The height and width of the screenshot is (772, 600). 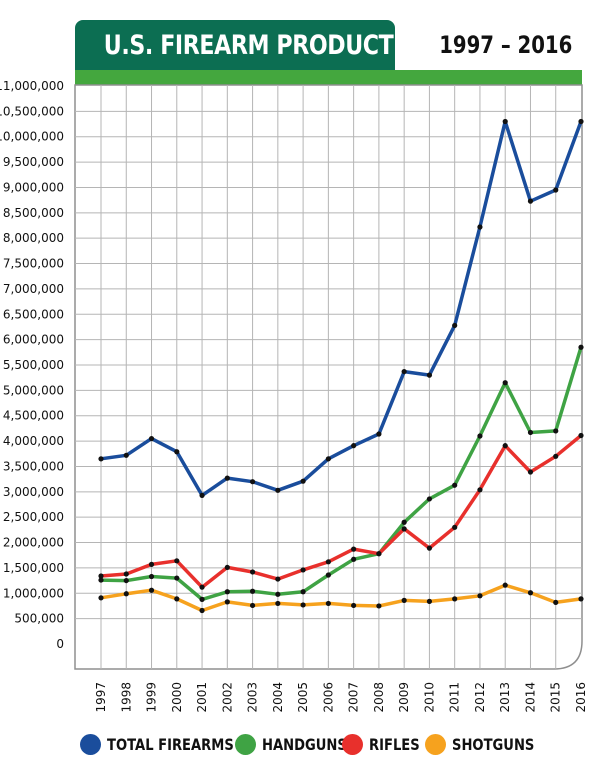 What do you see at coordinates (505, 697) in the screenshot?
I see `x-tick-label: 2013` at bounding box center [505, 697].